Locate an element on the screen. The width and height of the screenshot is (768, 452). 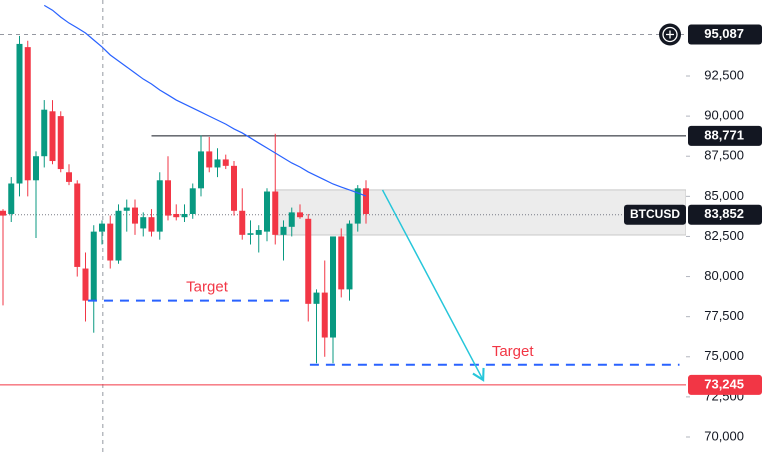
projection-arrow is located at coordinates (433, 285).